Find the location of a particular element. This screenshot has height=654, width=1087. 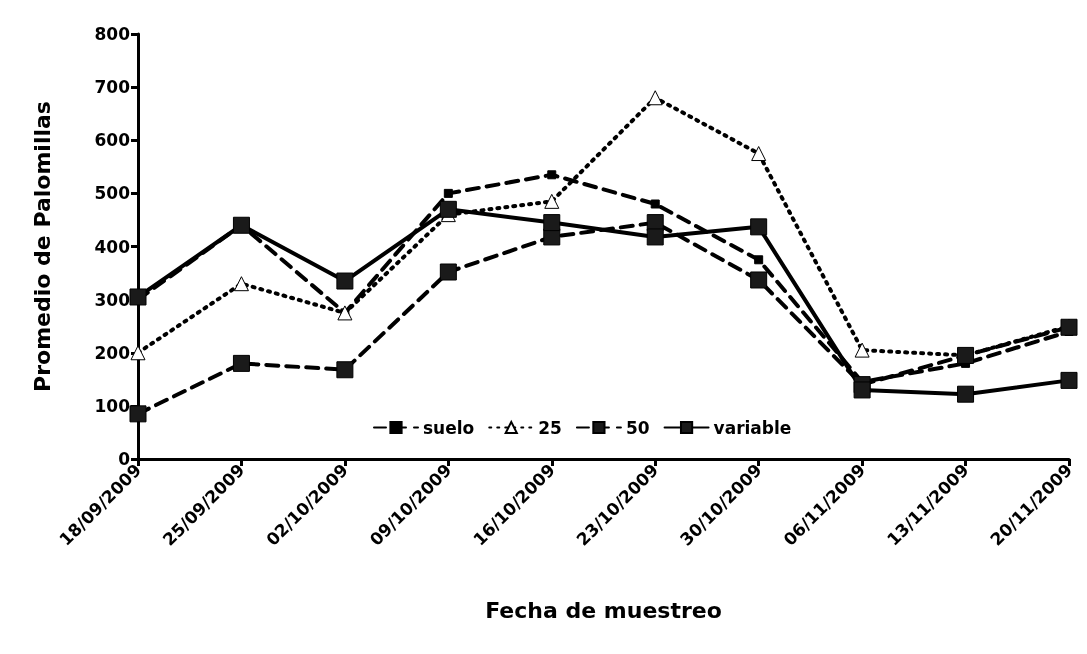

y-axis-title: Promedio de Palomillas is located at coordinates (42, 246).